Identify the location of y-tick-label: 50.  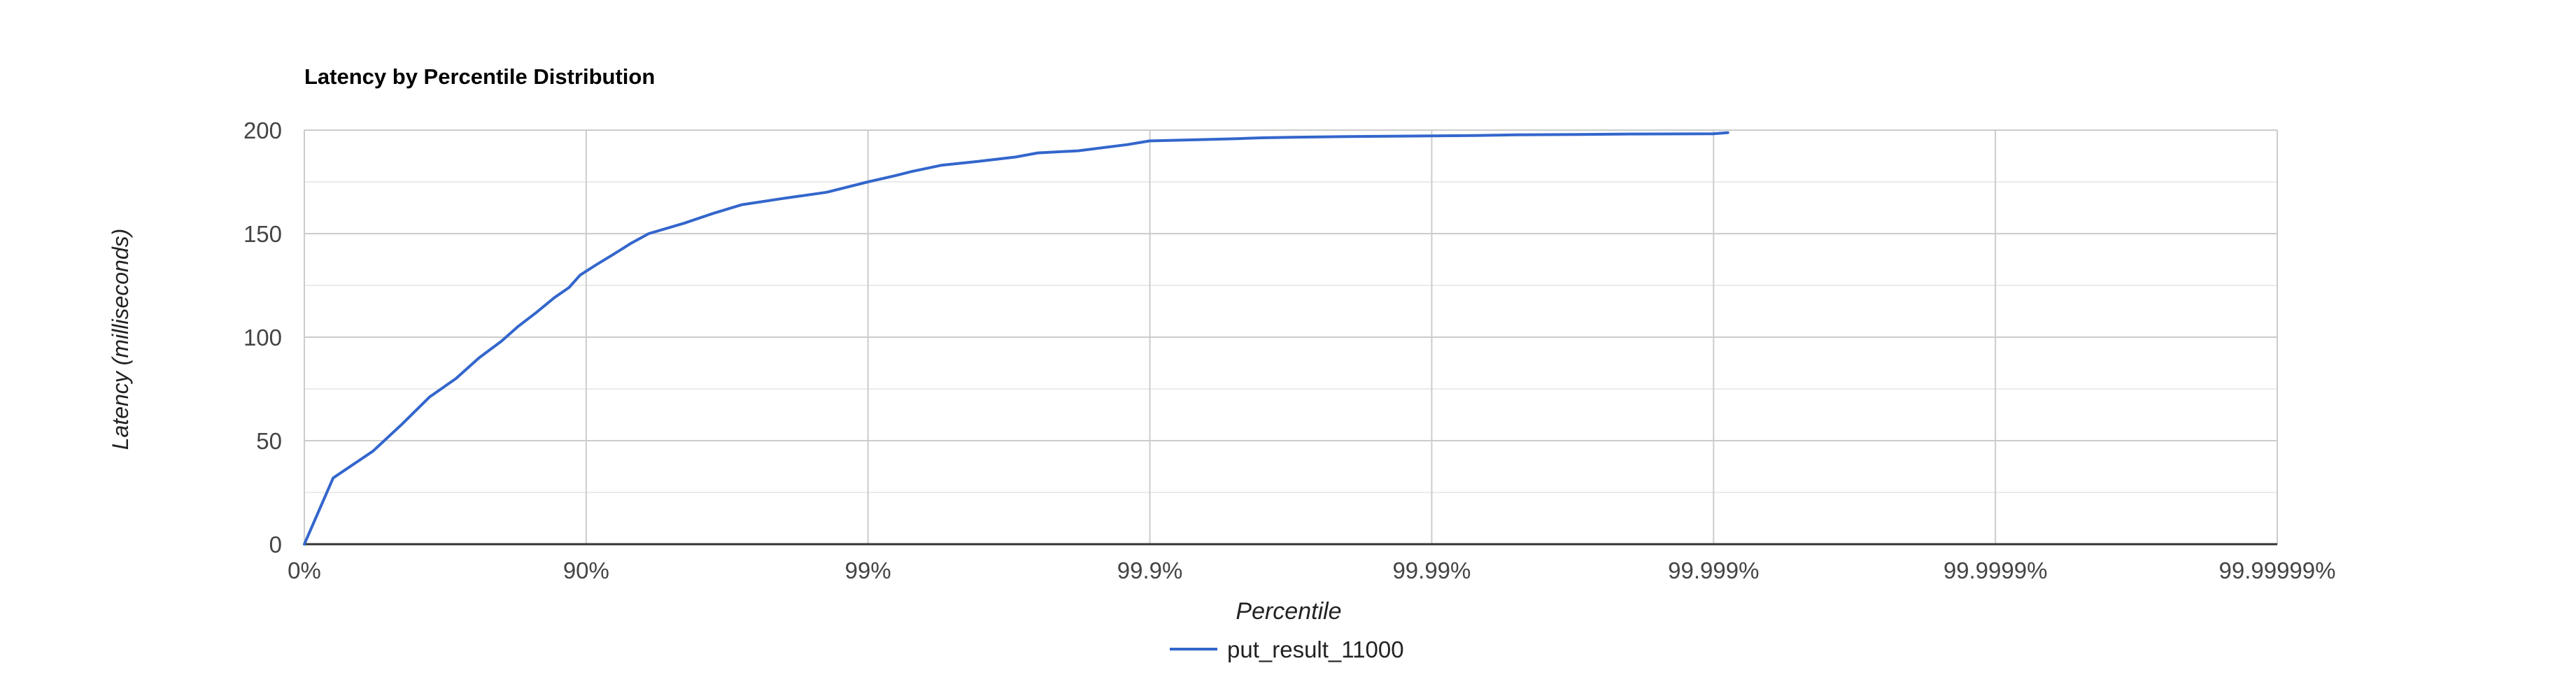
(269, 441).